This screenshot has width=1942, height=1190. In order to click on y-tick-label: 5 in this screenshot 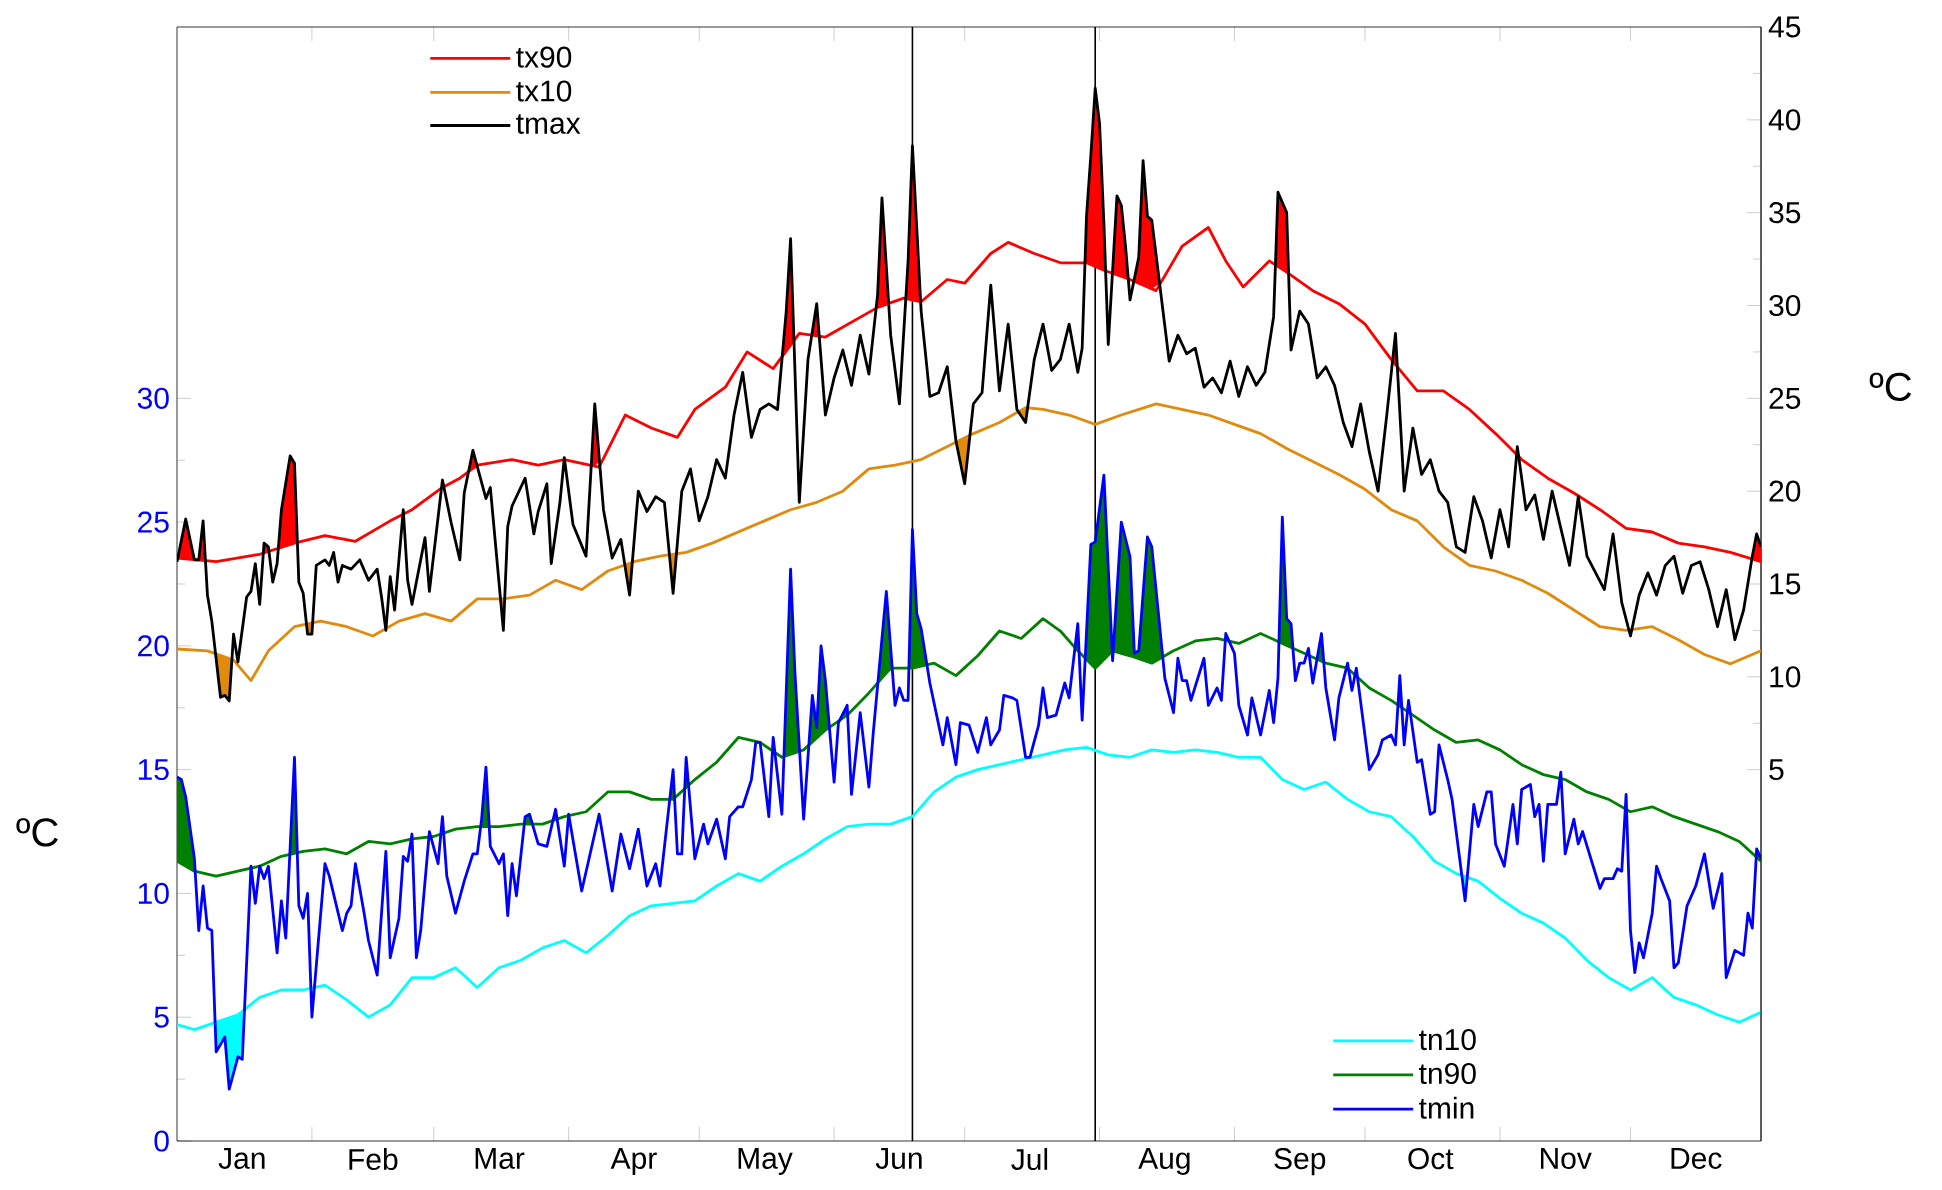, I will do `click(161, 1017)`.